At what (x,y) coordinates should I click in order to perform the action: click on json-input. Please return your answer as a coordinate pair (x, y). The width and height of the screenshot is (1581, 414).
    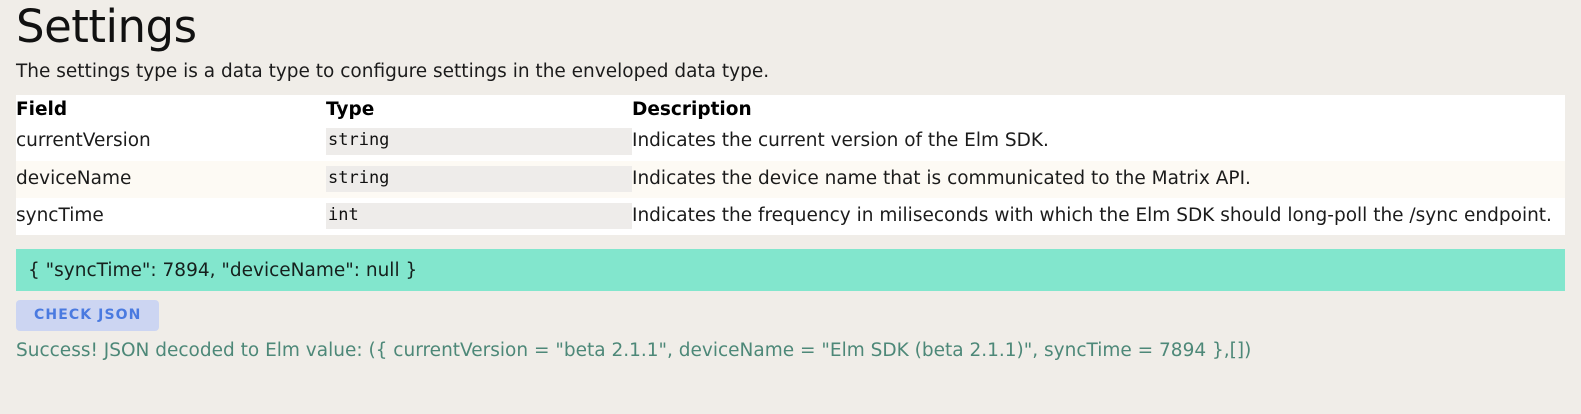
    Looking at the image, I should click on (790, 270).